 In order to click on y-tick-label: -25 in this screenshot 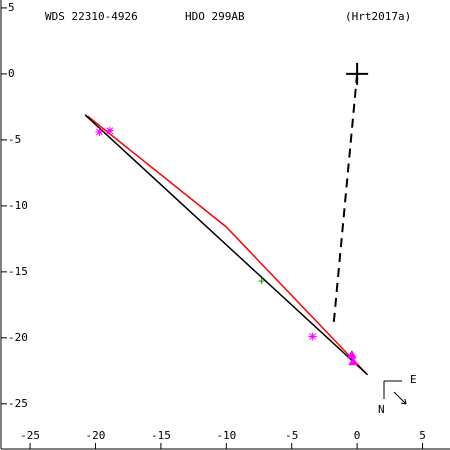, I will do `click(18, 403)`.